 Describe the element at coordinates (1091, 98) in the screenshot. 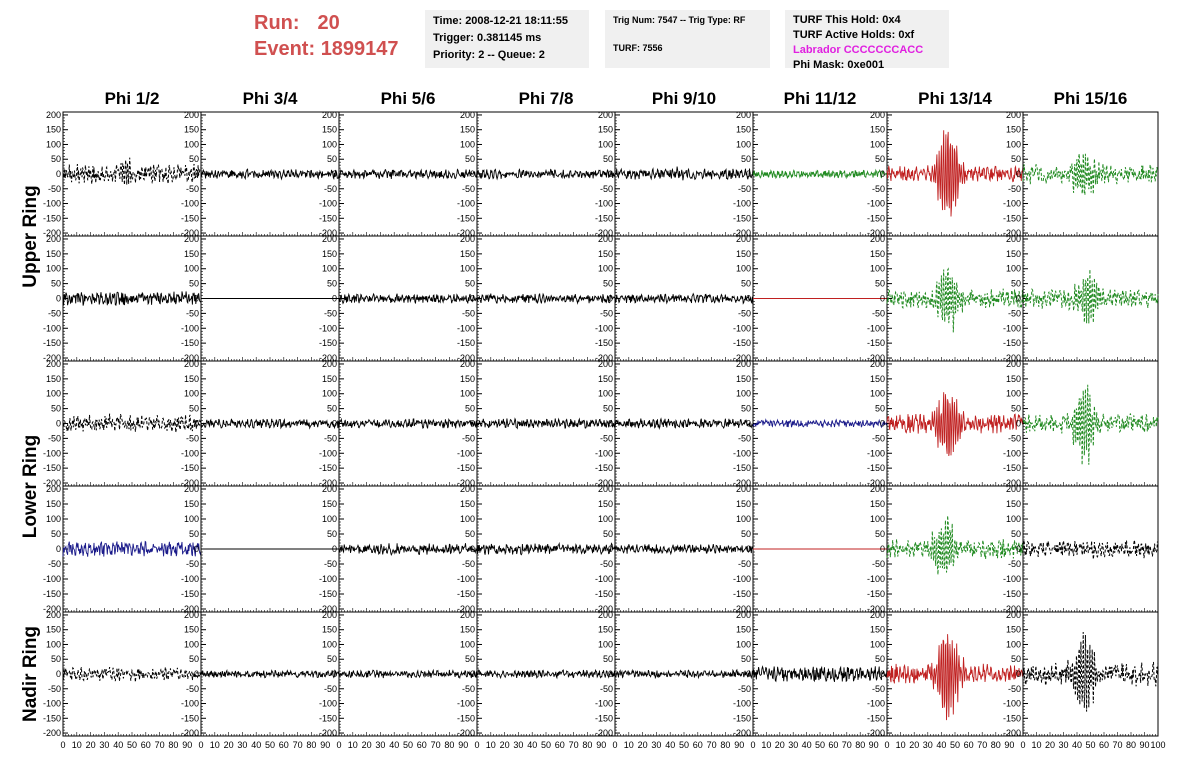

I see `column-header: Phi 15/16` at that location.